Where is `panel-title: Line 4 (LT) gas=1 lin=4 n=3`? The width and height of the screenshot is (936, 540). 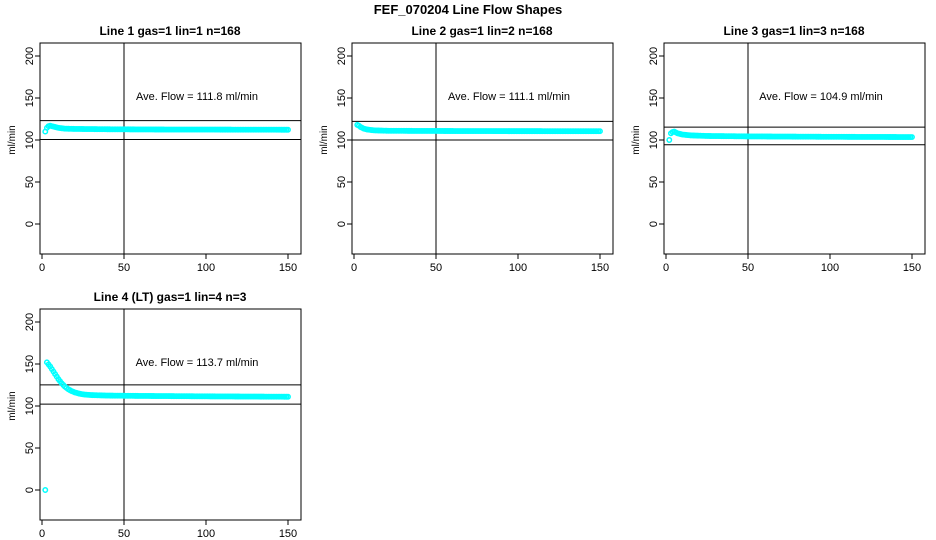
panel-title: Line 4 (LT) gas=1 lin=4 n=3 is located at coordinates (170, 297).